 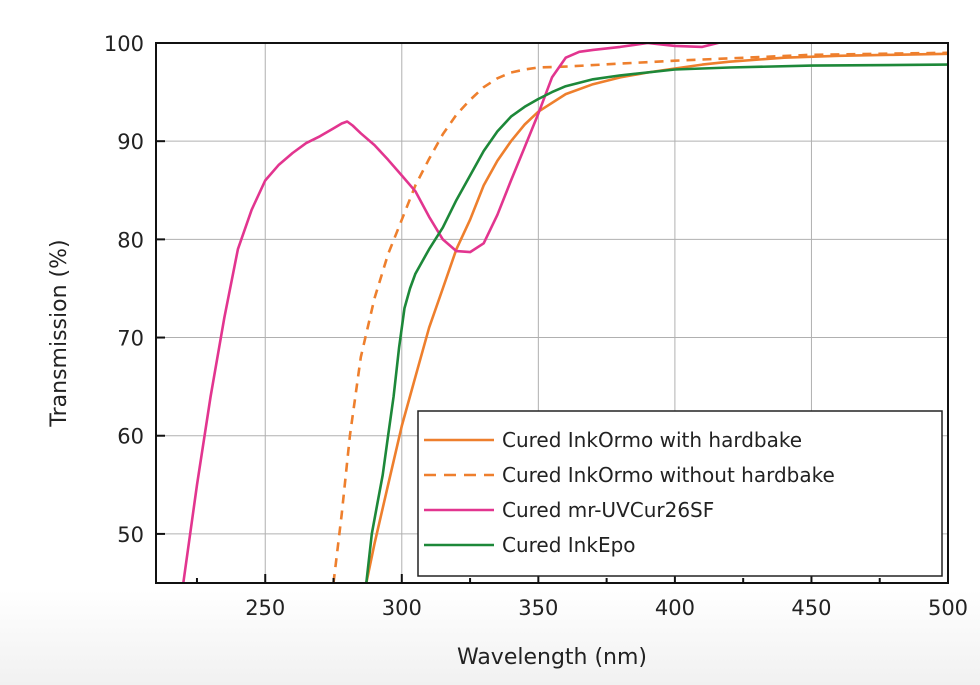 I want to click on x-tick-labels: 250 300 350 400 450 500, so click(x=606, y=608).